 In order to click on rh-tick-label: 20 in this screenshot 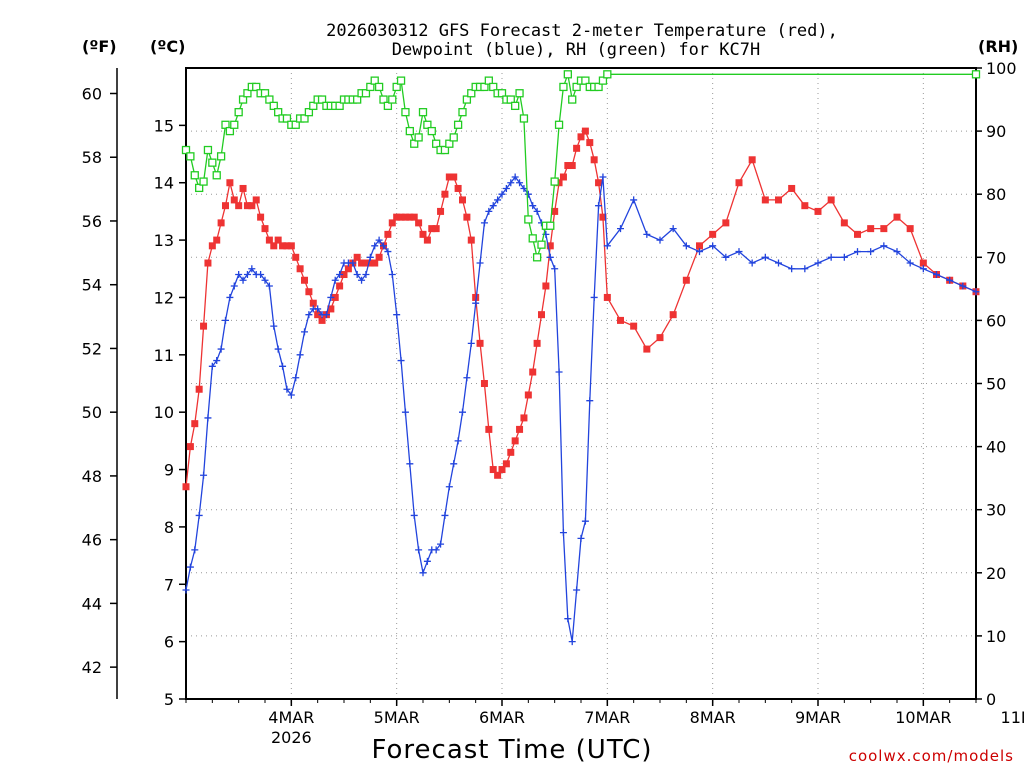, I will do `click(996, 573)`.